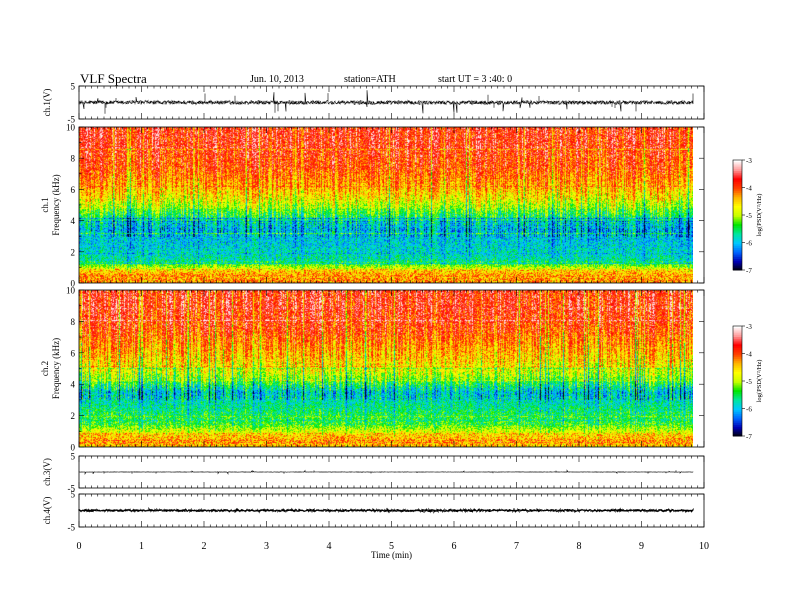 This screenshot has height=612, width=792. Describe the element at coordinates (391, 546) in the screenshot. I see `x-tick-label: 5` at that location.